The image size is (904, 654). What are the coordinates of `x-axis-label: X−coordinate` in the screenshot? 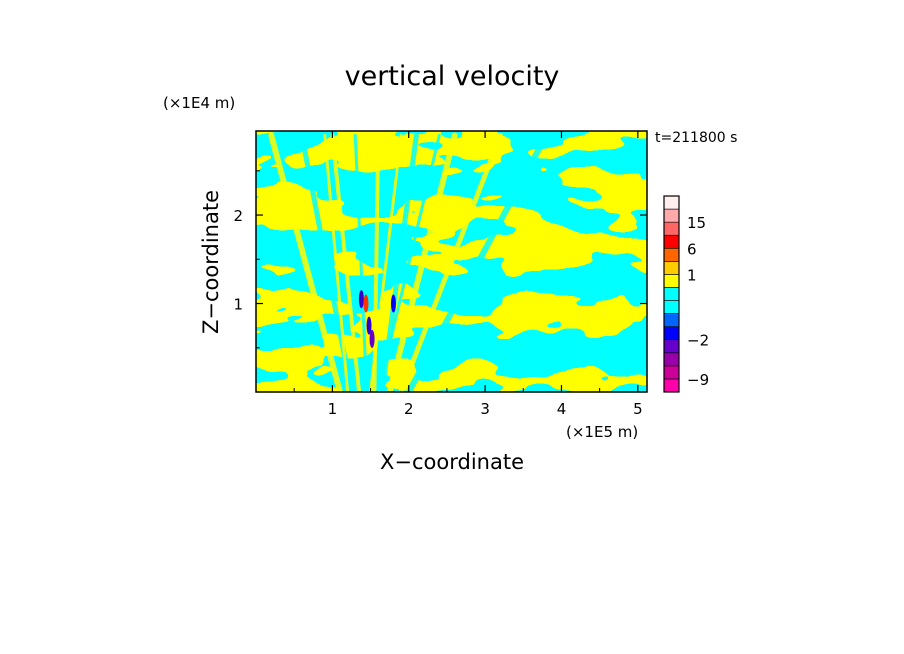 It's located at (452, 462).